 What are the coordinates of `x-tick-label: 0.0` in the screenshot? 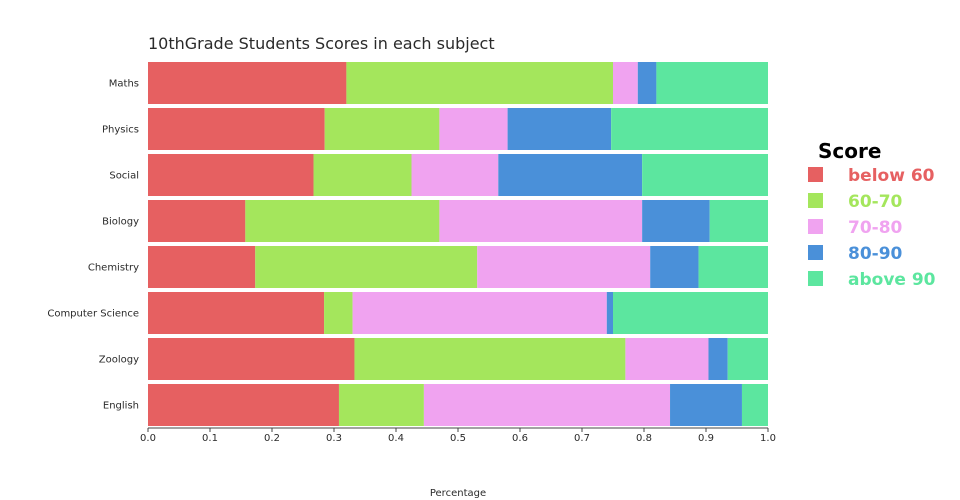 It's located at (148, 438).